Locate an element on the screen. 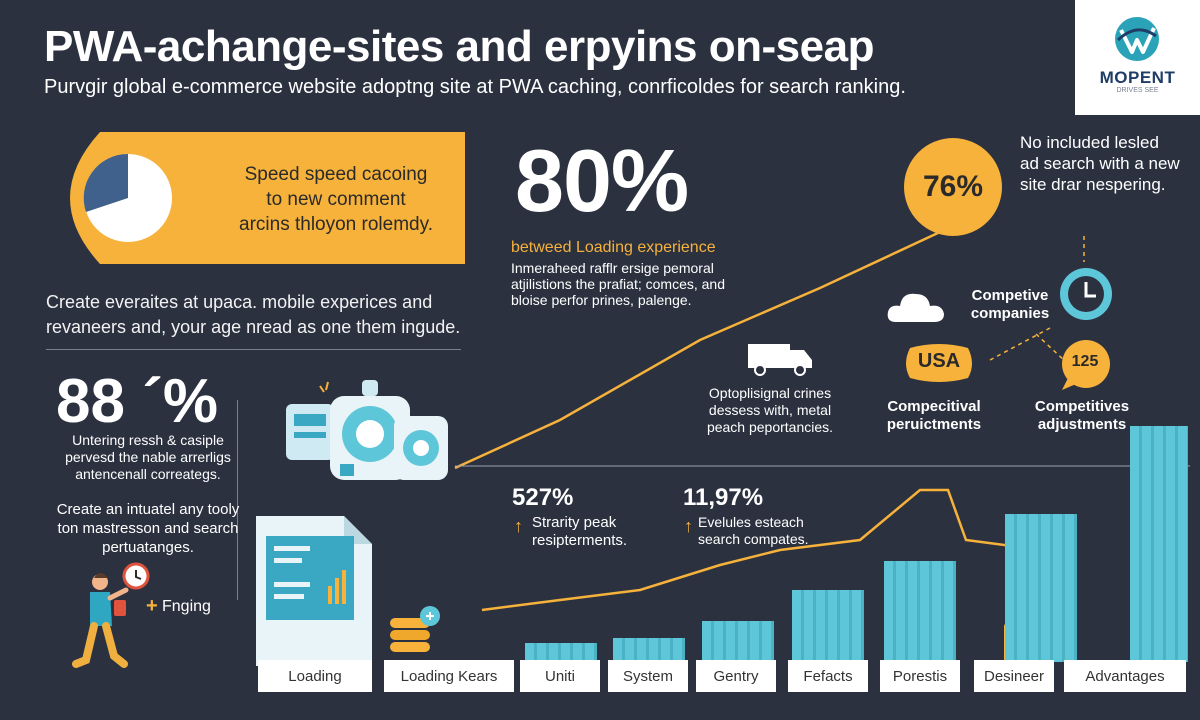 This screenshot has width=1200, height=720. usa-label: USA is located at coordinates (939, 361).